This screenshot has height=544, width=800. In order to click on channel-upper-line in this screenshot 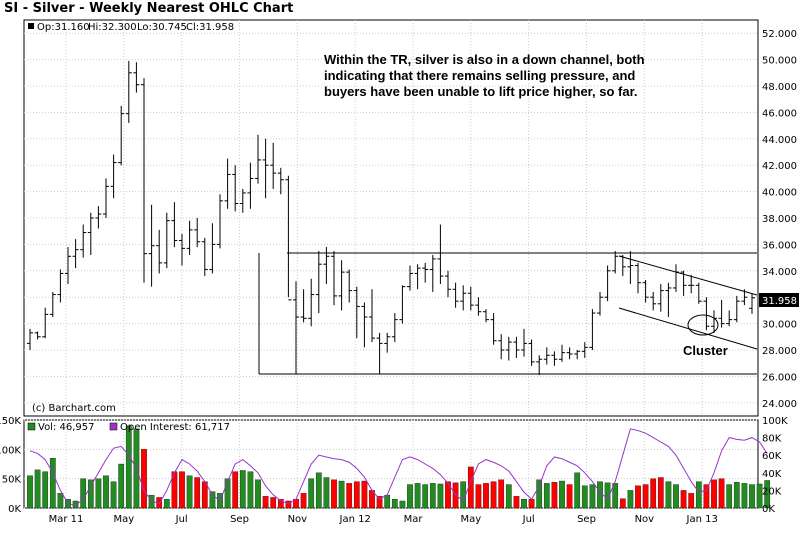, I will do `click(688, 275)`.